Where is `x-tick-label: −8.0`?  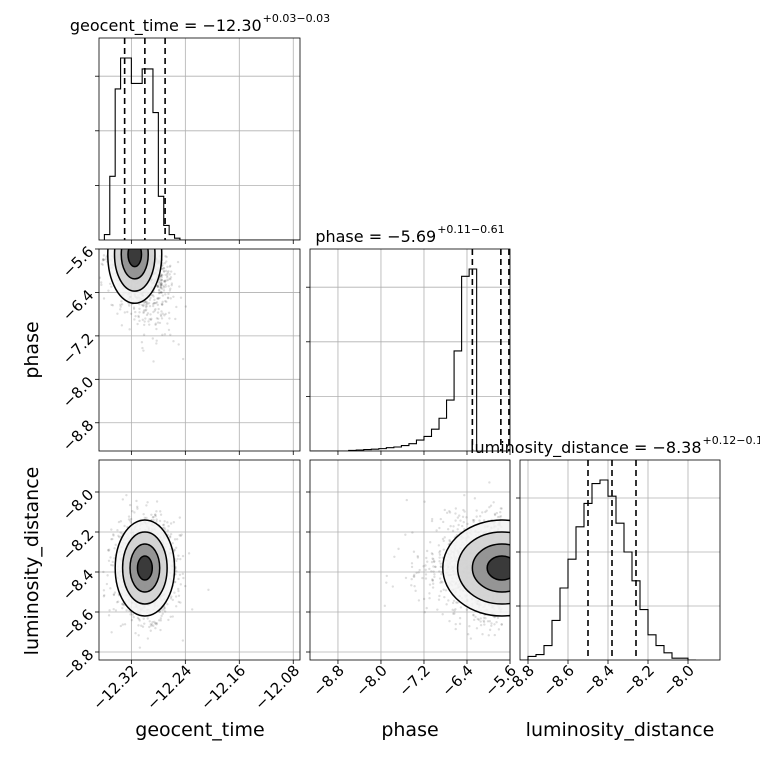 x-tick-label: −8.0 is located at coordinates (371, 681).